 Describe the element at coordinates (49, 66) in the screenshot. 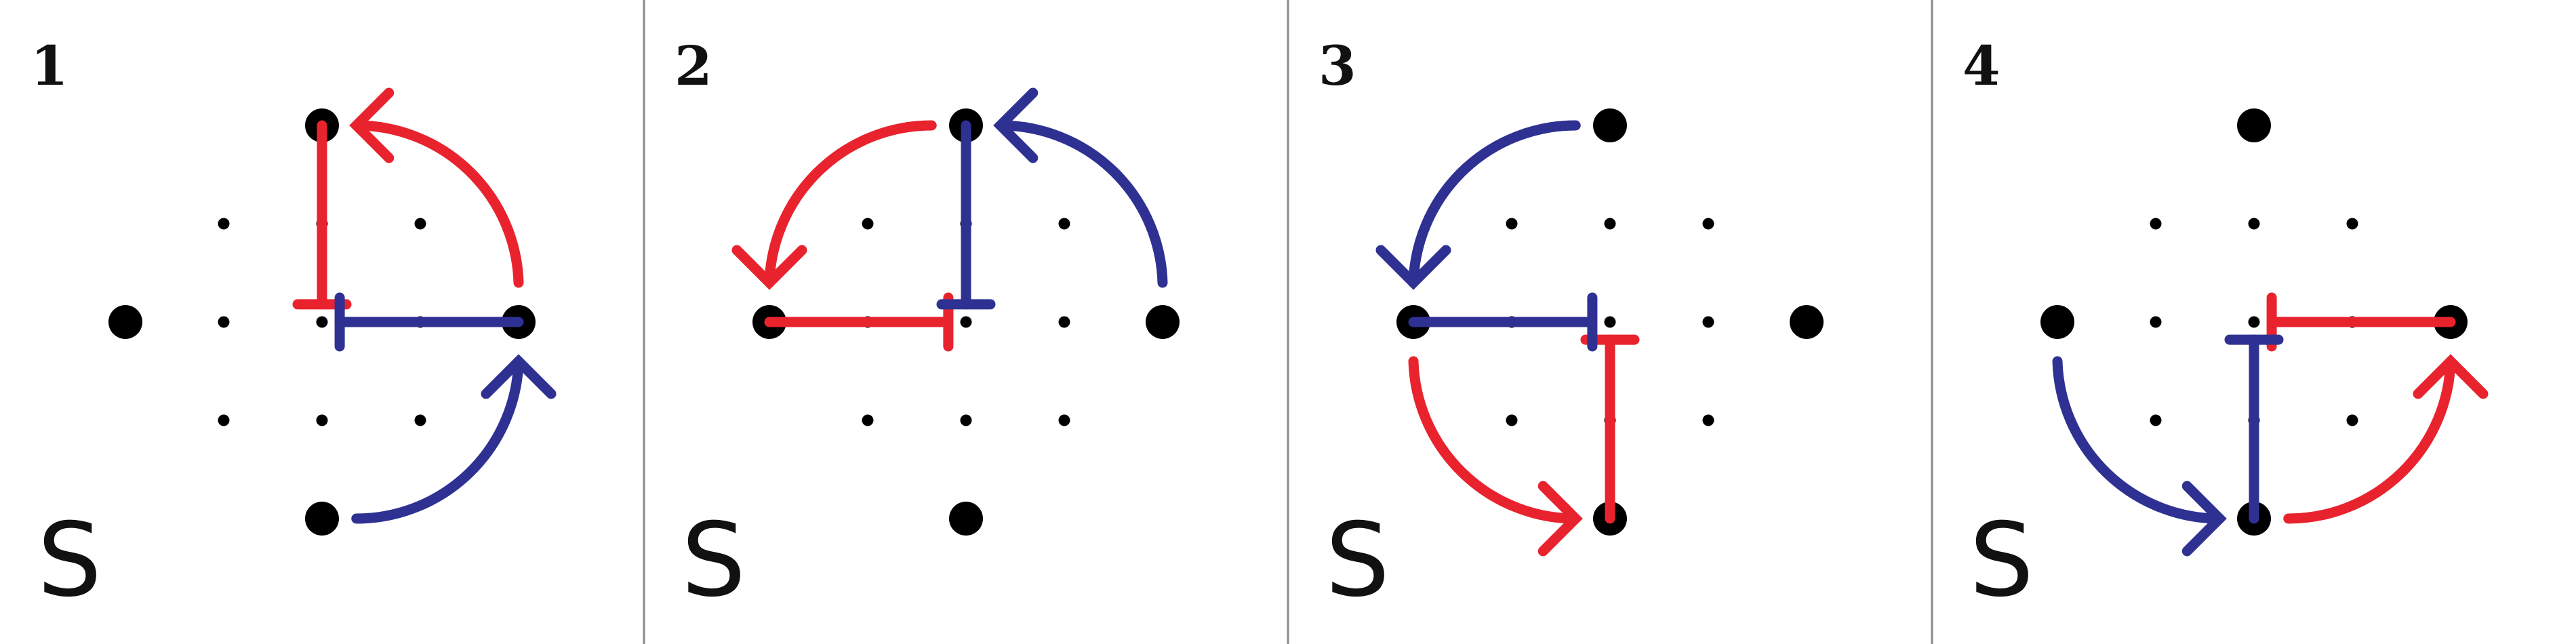

I see `panel-1-number: 1` at that location.